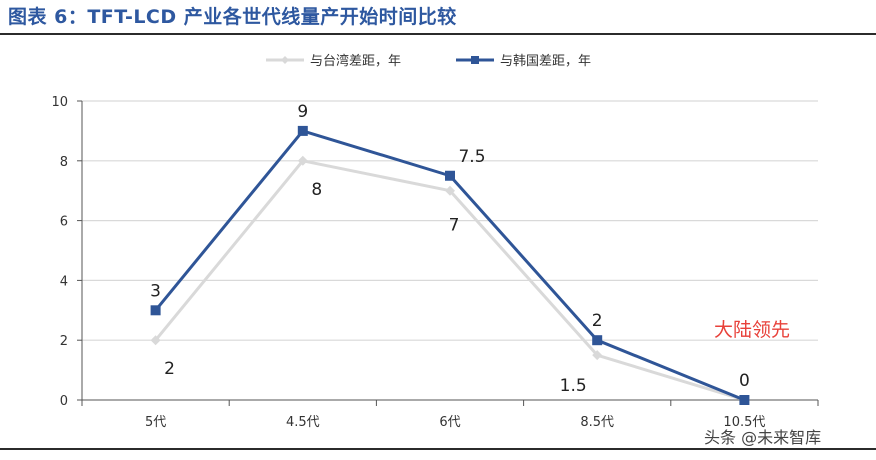  Describe the element at coordinates (64, 222) in the screenshot. I see `y-tick-label: 6` at that location.